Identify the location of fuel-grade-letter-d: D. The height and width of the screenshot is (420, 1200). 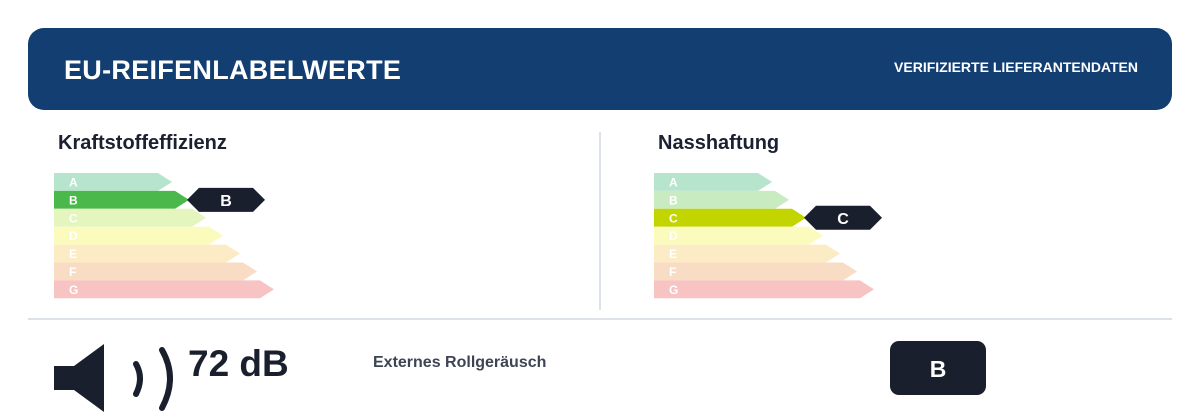
(73, 236).